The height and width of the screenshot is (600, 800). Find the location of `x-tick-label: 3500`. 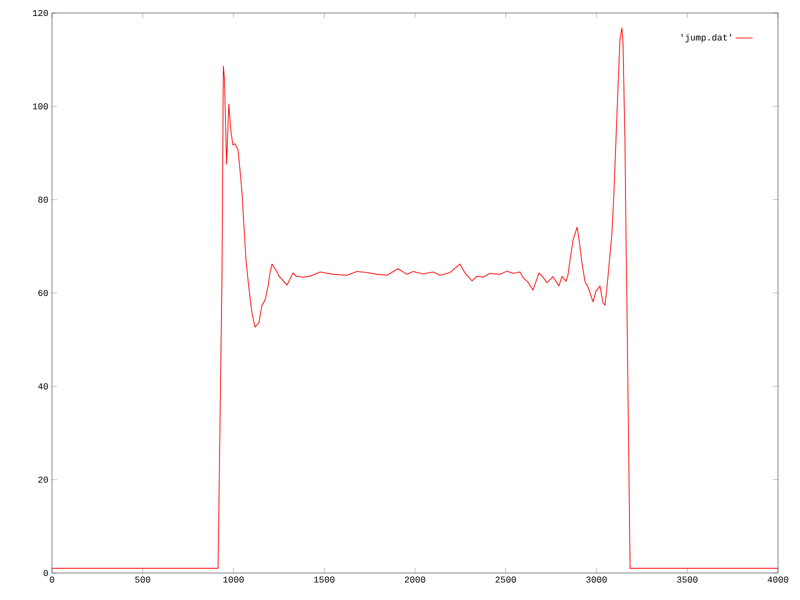

x-tick-label: 3500 is located at coordinates (687, 579).